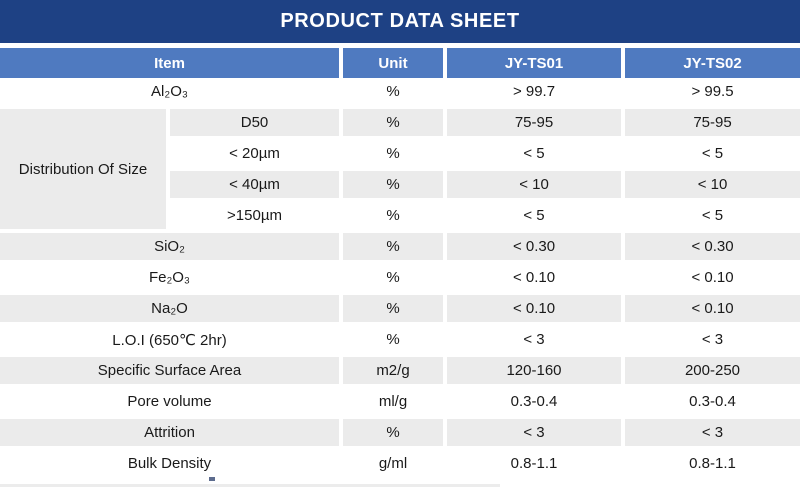  What do you see at coordinates (712, 403) in the screenshot?
I see `cell-jy-ts02: 0.3-0.4` at bounding box center [712, 403].